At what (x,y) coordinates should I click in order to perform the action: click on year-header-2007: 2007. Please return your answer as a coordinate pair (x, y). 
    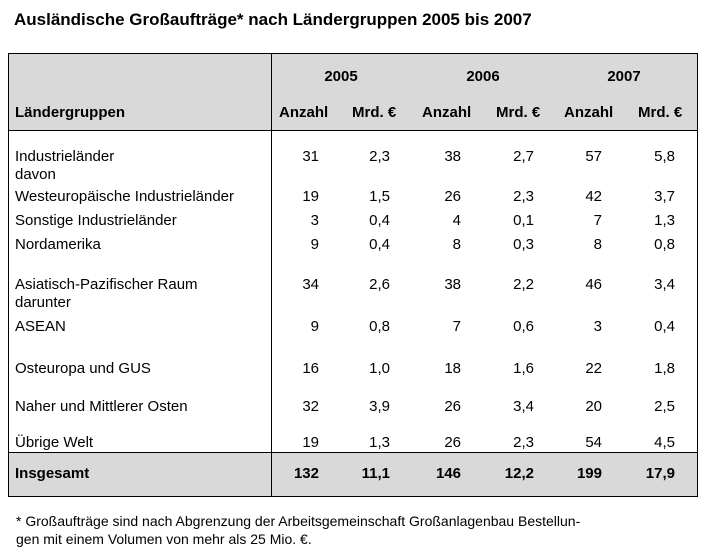
    Looking at the image, I should click on (624, 76).